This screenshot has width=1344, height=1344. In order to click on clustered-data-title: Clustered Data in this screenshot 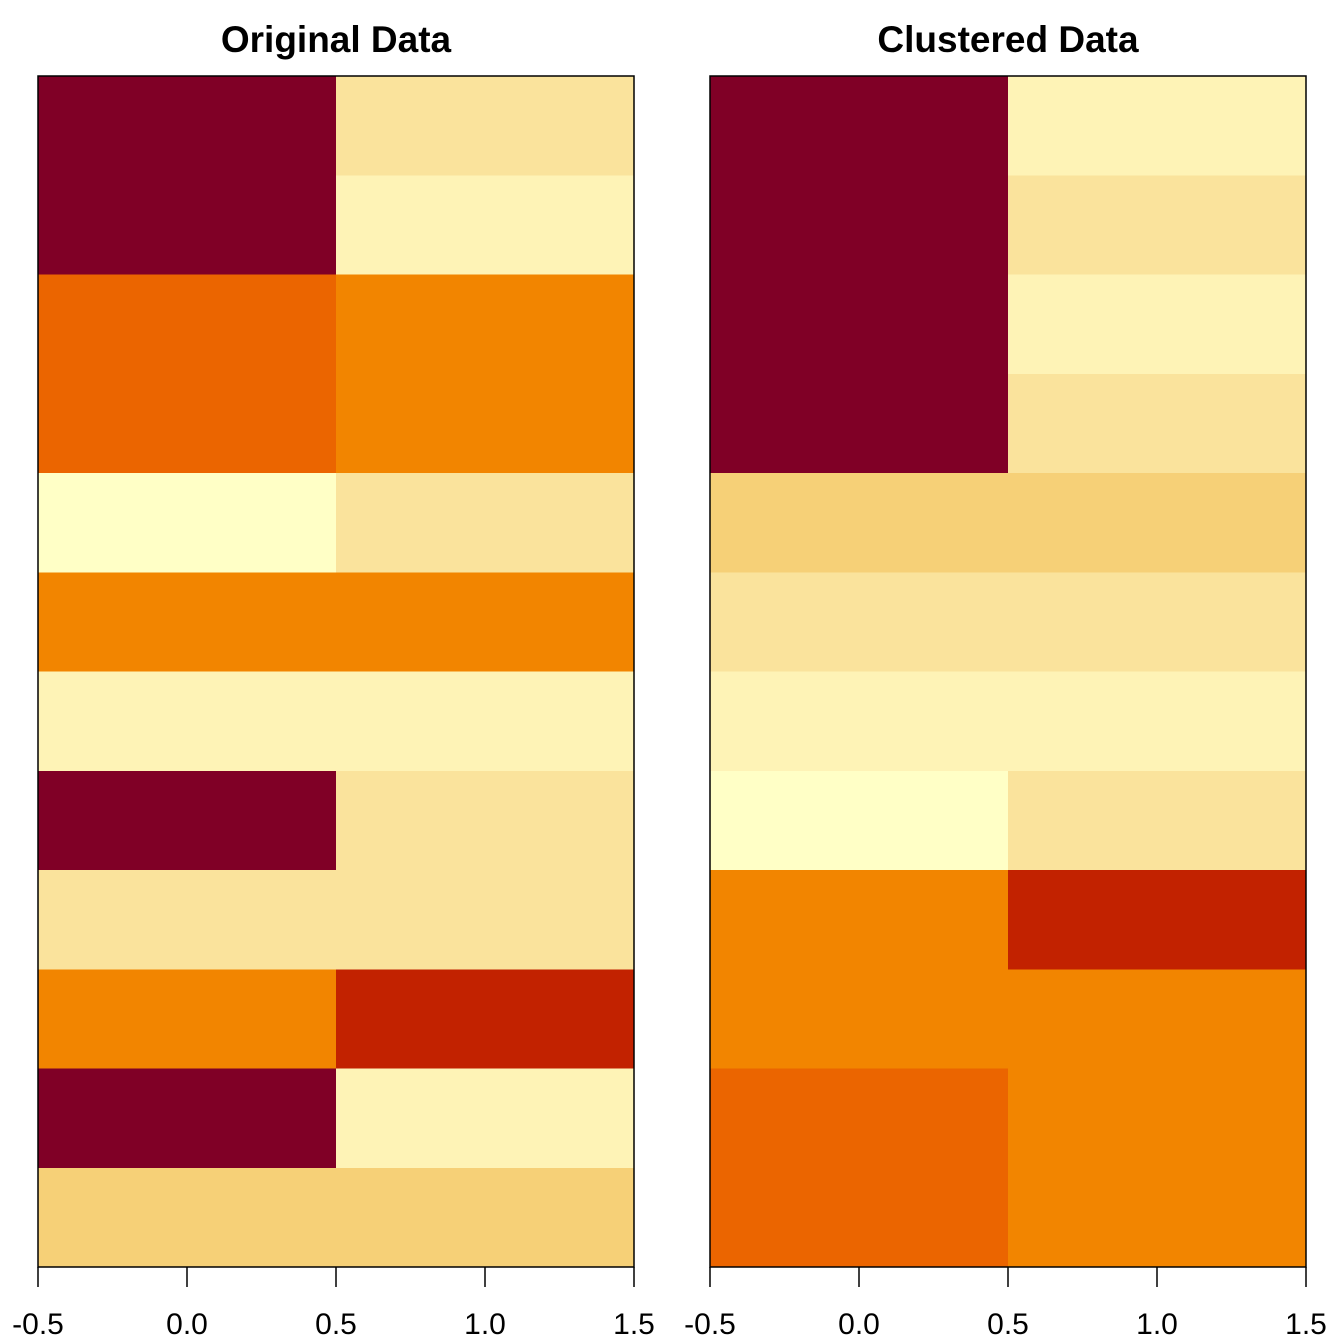, I will do `click(1008, 39)`.